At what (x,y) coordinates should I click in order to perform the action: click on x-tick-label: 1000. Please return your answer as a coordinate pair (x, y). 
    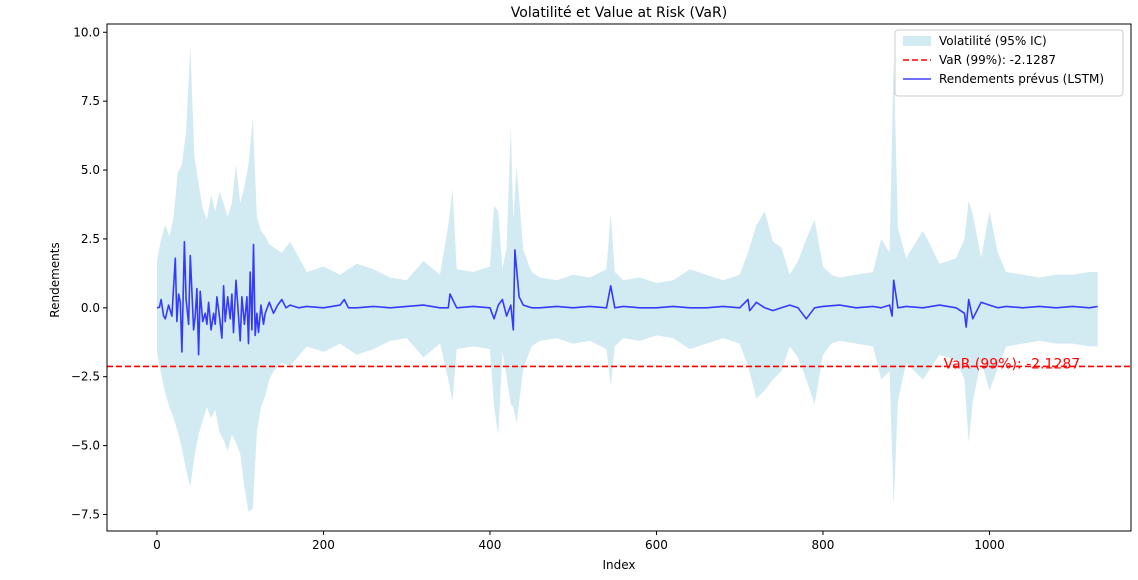
    Looking at the image, I should click on (989, 545).